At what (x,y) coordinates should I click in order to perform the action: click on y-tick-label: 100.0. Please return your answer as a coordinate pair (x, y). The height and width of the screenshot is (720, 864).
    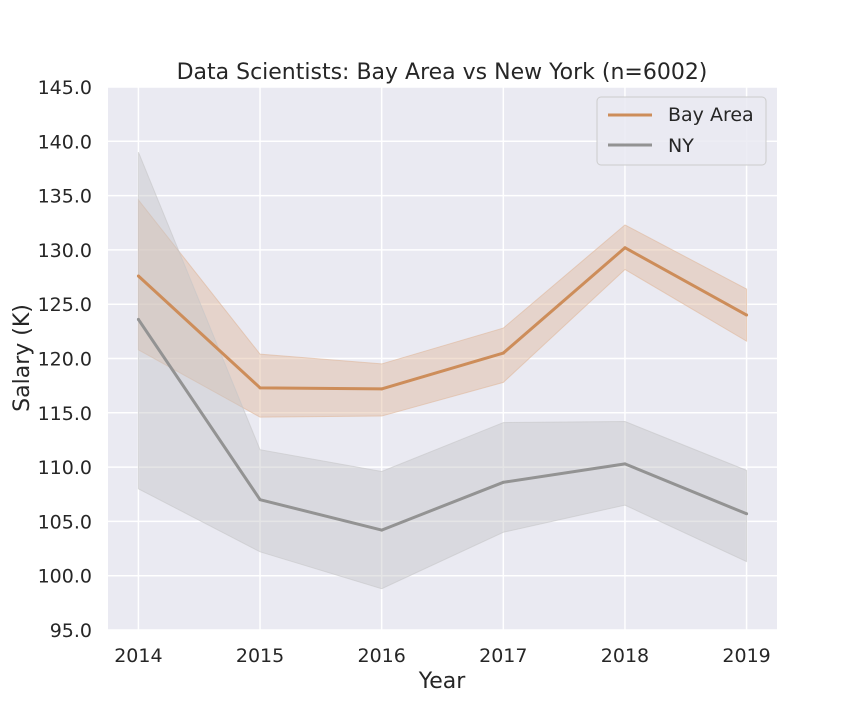
    Looking at the image, I should click on (65, 577).